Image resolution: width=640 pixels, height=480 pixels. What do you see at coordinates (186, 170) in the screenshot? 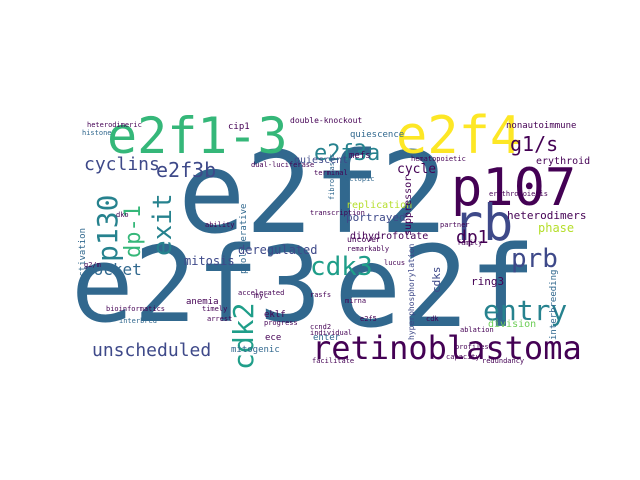
I see `cloud-word: e2f3b` at bounding box center [186, 170].